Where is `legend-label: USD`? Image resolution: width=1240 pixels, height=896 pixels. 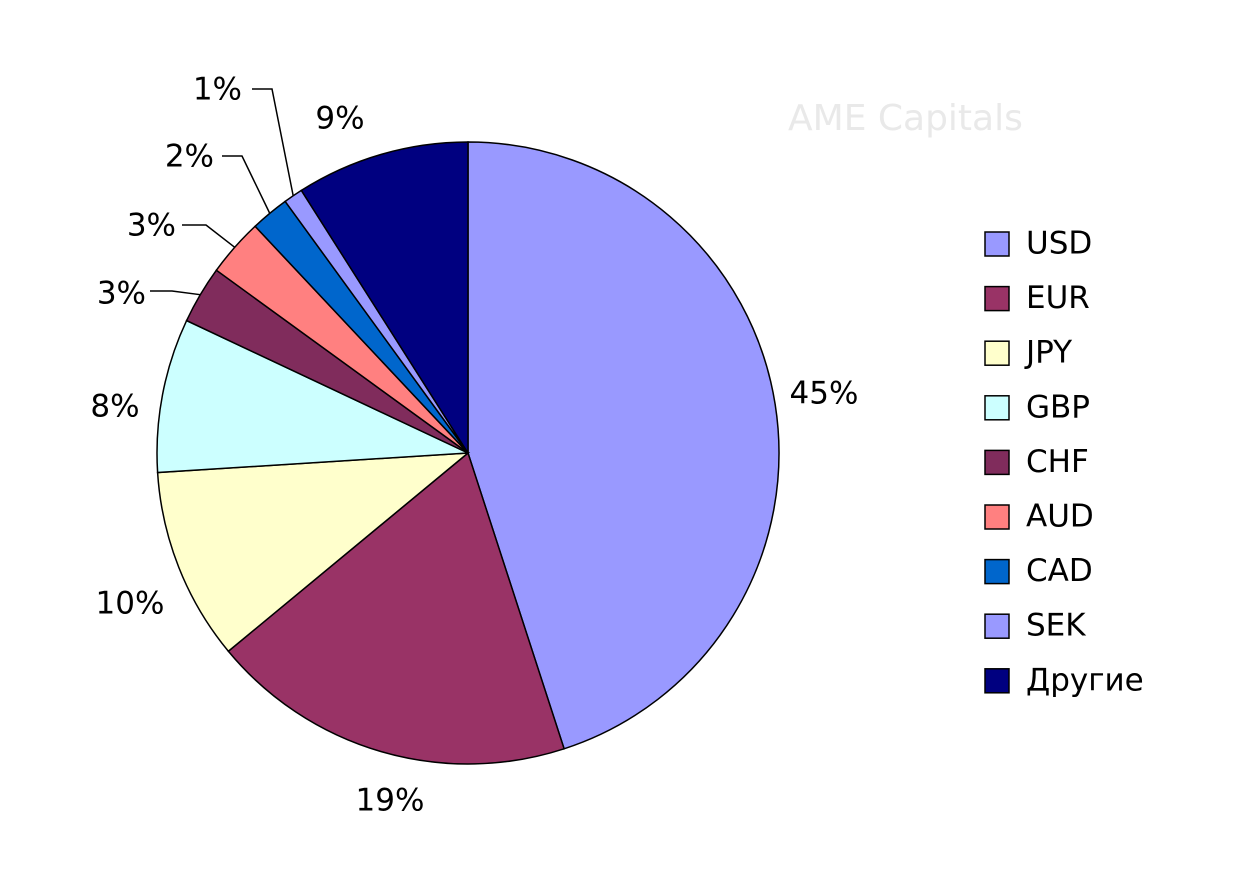
legend-label: USD is located at coordinates (1059, 244).